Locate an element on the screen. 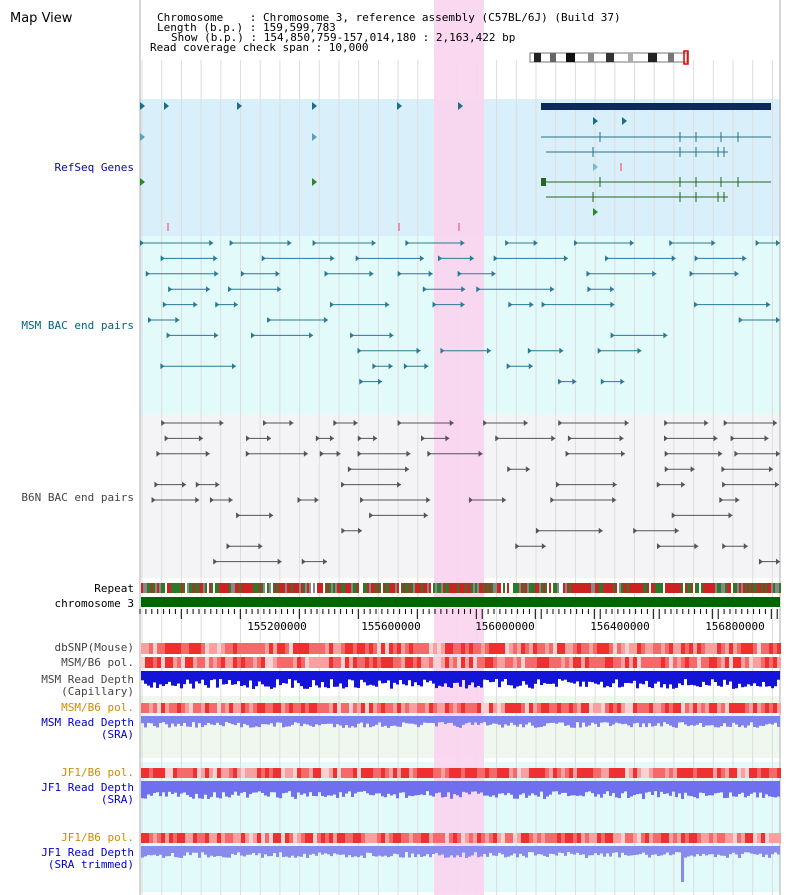 Image resolution: width=800 pixels, height=895 pixels. gene-marker is located at coordinates (460, 106).